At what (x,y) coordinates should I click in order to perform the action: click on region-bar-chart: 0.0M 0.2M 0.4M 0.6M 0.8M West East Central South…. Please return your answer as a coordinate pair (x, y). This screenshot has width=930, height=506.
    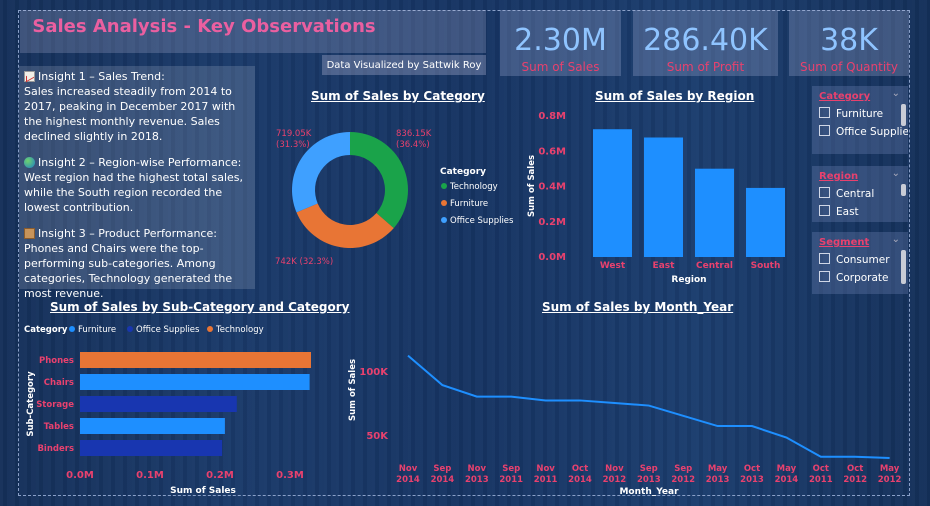
    Looking at the image, I should click on (662, 196).